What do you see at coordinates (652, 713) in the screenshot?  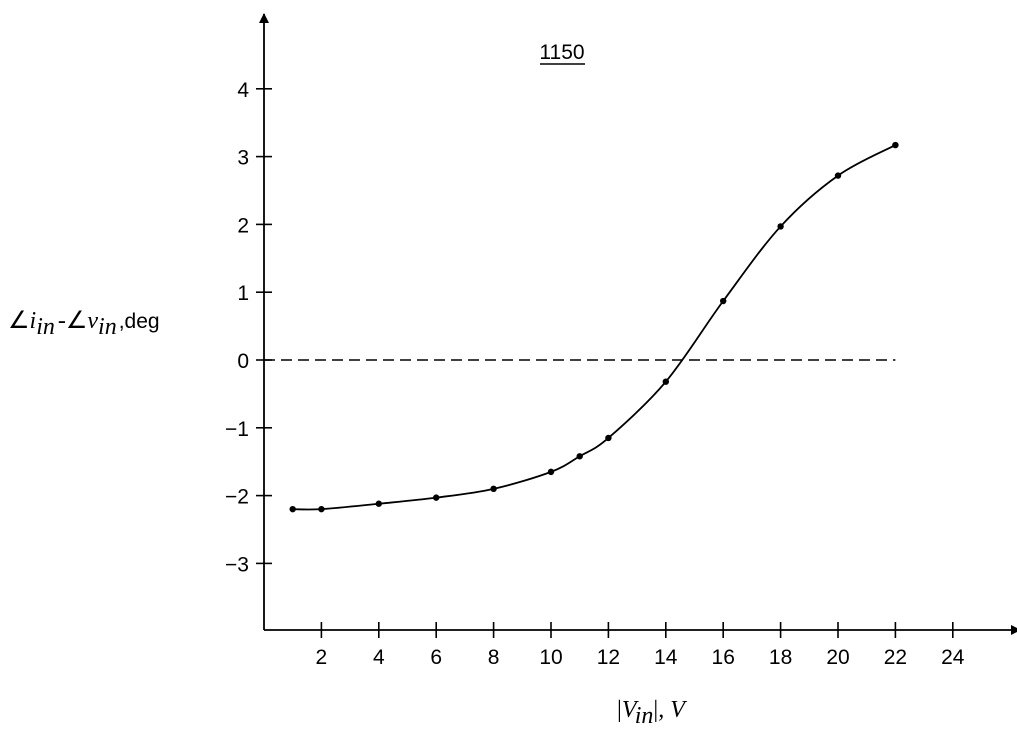 I see `x-axis-label: |Vin|, V` at bounding box center [652, 713].